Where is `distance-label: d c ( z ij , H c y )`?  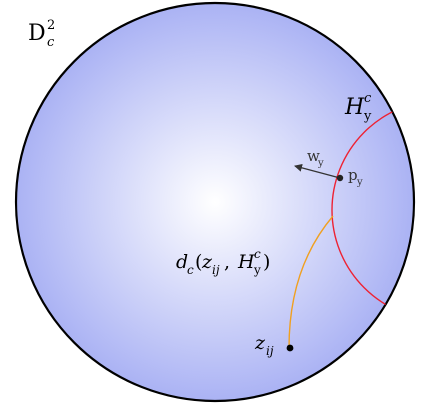
distance-label: d c ( z ij , H c y ) is located at coordinates (223, 262).